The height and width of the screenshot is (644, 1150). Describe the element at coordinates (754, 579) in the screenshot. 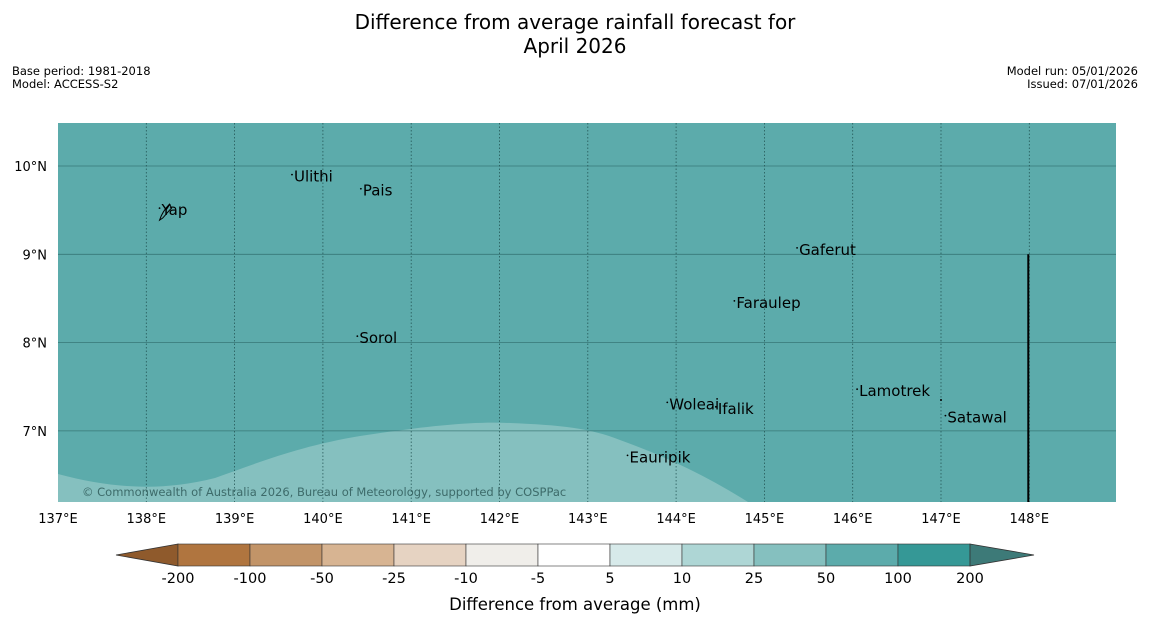

I see `colorbar-tick-label: 25` at that location.